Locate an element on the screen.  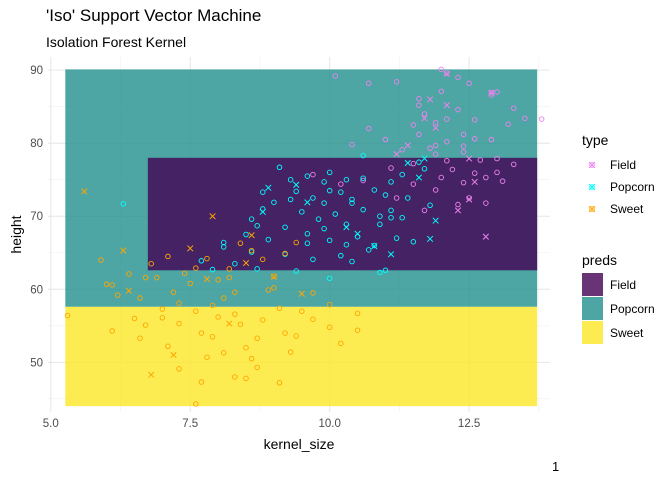
type-legend-label: Field is located at coordinates (623, 165).